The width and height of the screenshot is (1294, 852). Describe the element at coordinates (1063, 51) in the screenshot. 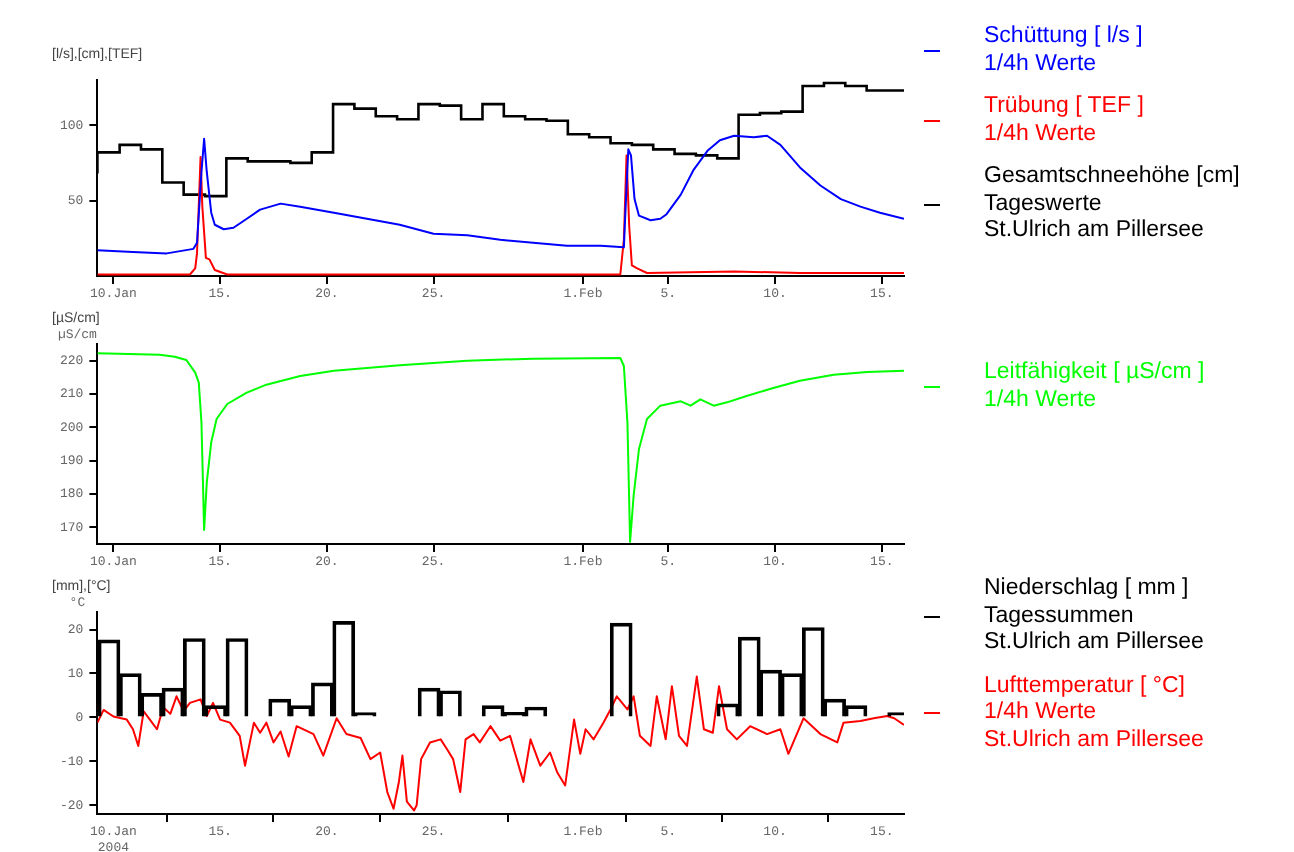

I see `legend-label: Schüttung [ l/s ] 1/4h Werte` at that location.